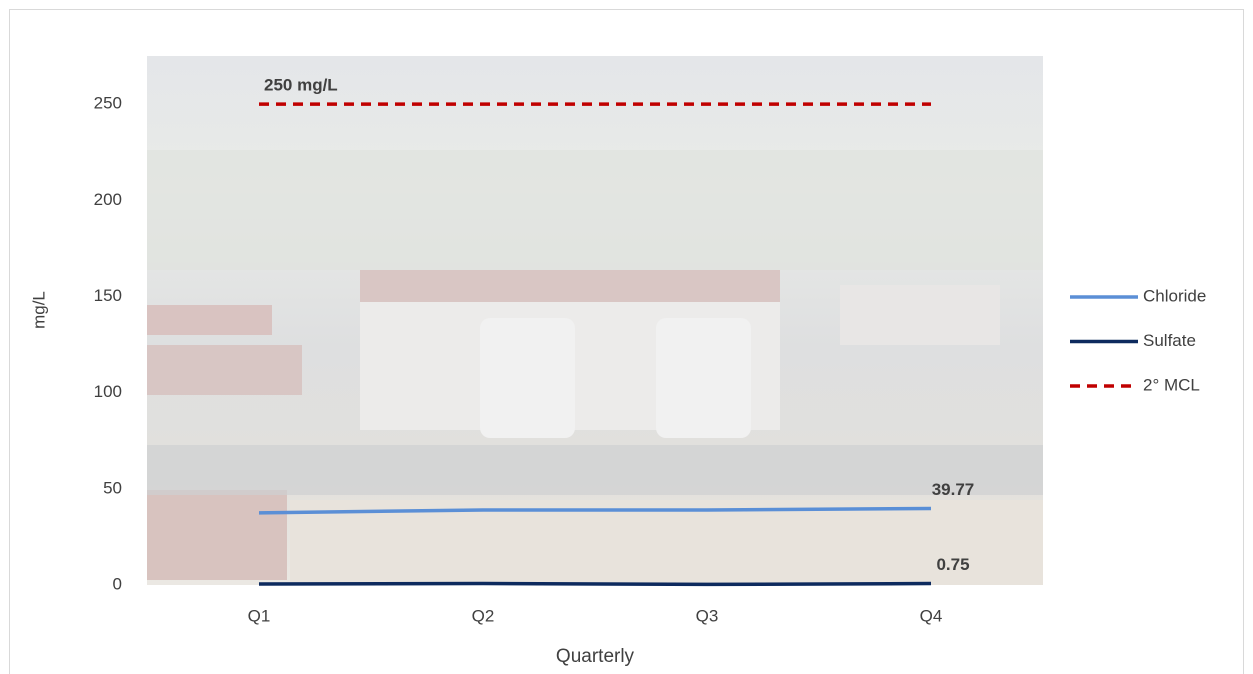 The height and width of the screenshot is (674, 1253). Describe the element at coordinates (595, 656) in the screenshot. I see `x-axis-title: Quarterly` at that location.